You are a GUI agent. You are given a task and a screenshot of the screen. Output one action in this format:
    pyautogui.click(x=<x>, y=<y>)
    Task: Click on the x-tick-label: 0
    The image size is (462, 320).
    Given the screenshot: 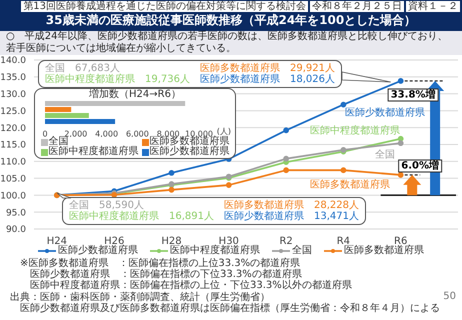 What is the action you would take?
    pyautogui.click(x=45, y=134)
    